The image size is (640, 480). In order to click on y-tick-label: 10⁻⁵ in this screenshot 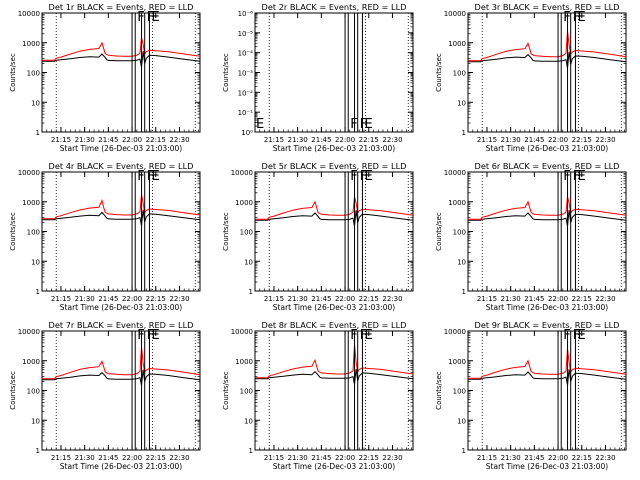, I will do `click(246, 34)`.